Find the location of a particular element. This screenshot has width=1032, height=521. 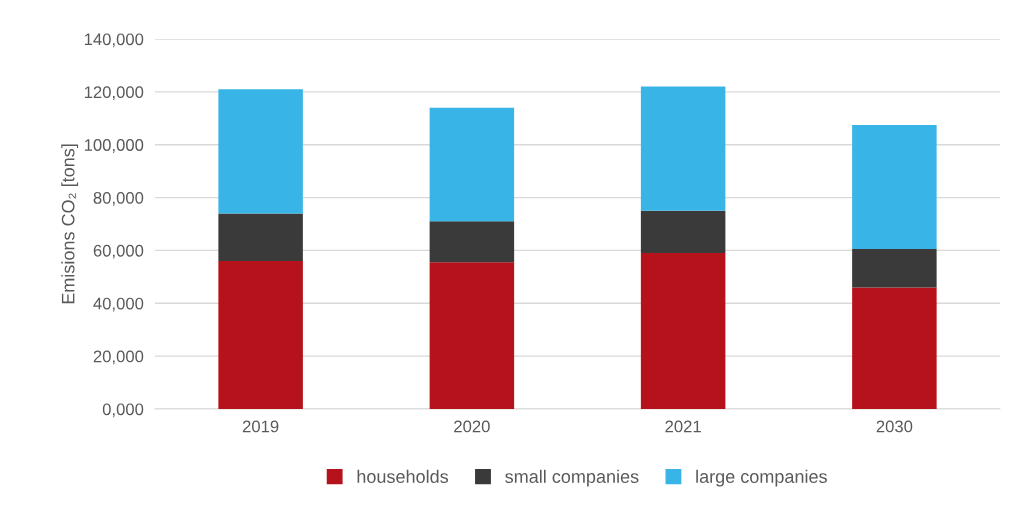

legend-label: small companies is located at coordinates (572, 478).